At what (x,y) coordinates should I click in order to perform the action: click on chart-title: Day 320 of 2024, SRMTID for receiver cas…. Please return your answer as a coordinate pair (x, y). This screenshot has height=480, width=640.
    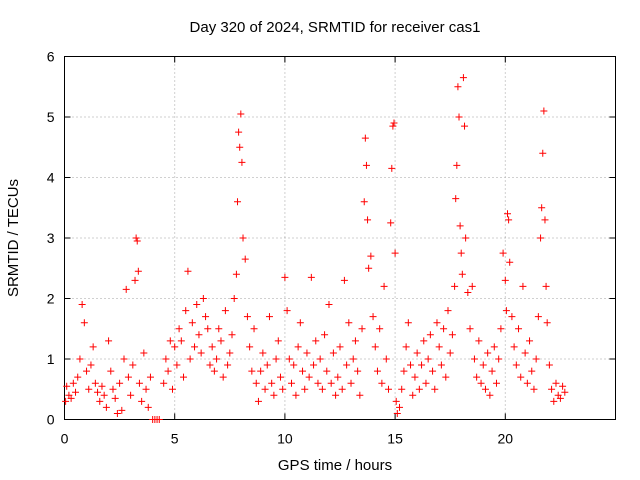
    Looking at the image, I should click on (335, 27).